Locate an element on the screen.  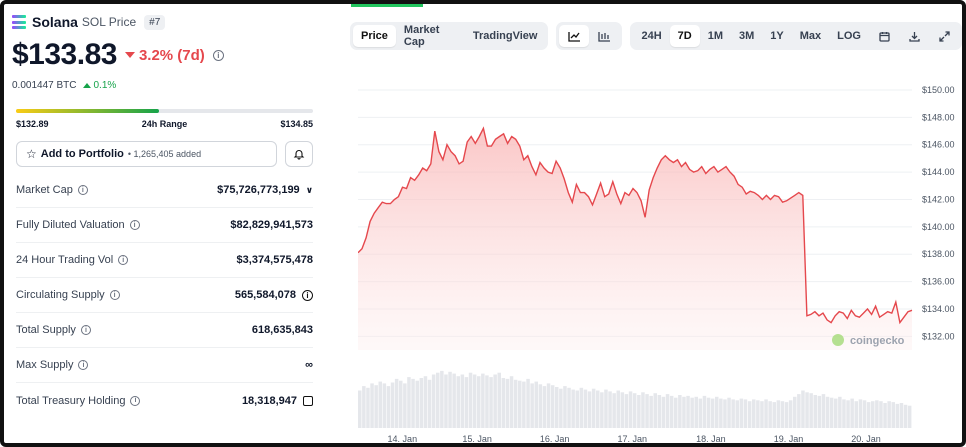
stat-fully-diluted-valuation: Fully Diluted Valuation i $82,829,941,573 is located at coordinates (164, 225).